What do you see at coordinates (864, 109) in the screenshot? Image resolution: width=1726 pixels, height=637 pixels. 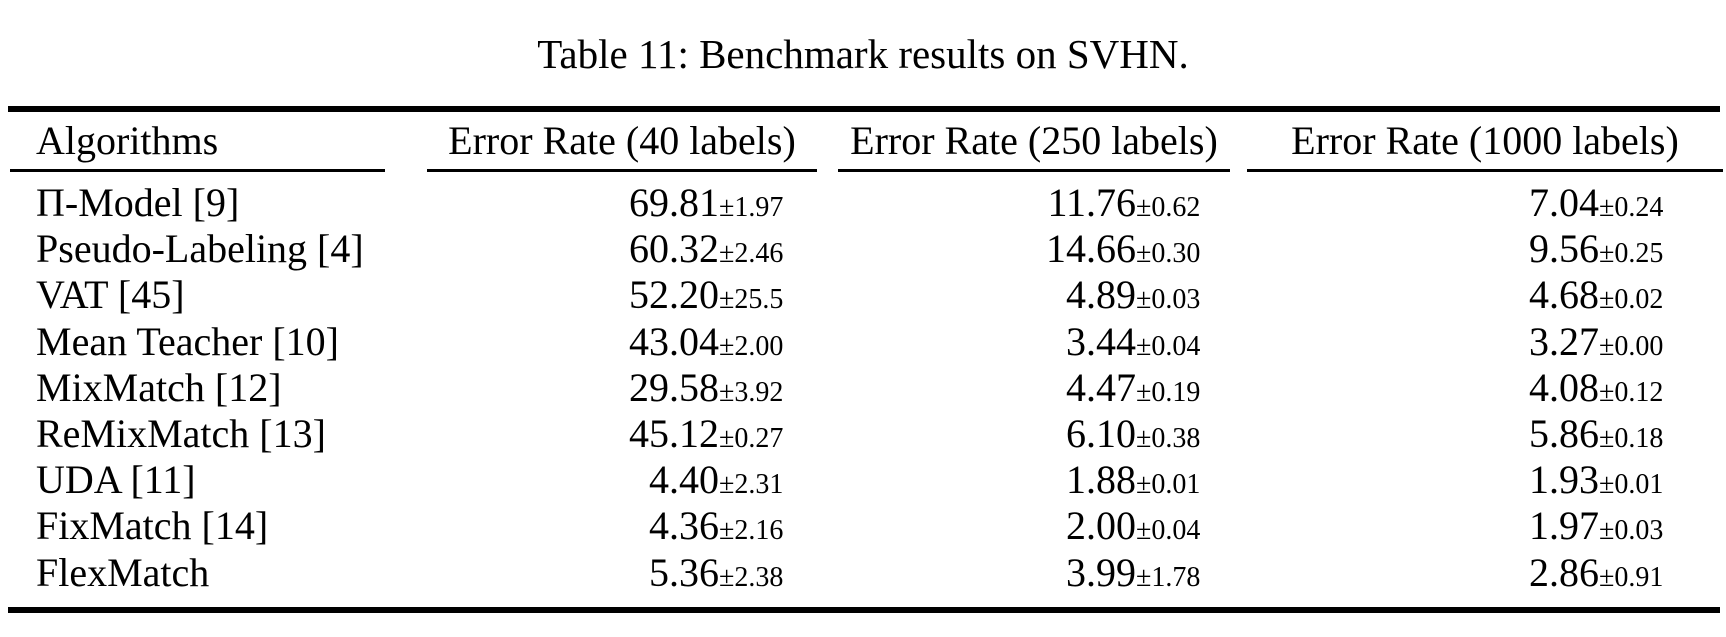 I see `table-top-rule` at bounding box center [864, 109].